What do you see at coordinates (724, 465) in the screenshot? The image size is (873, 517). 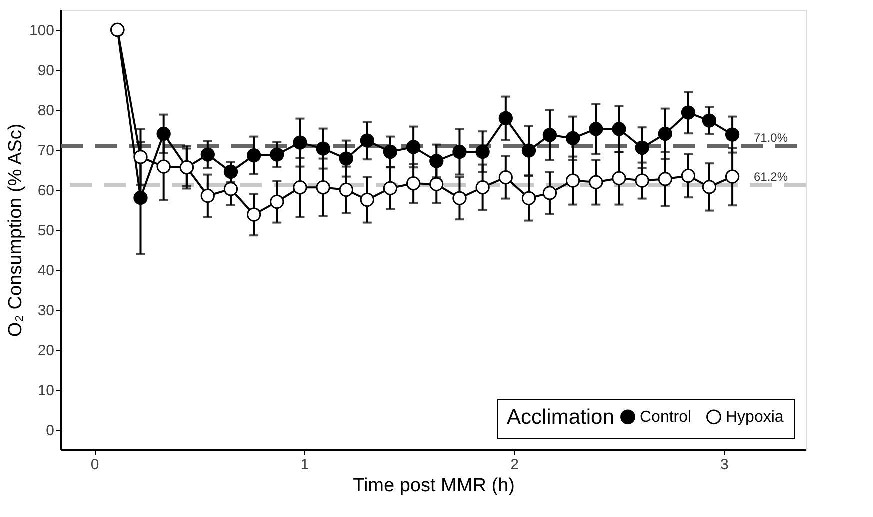 I see `x-tick-label: 3` at bounding box center [724, 465].